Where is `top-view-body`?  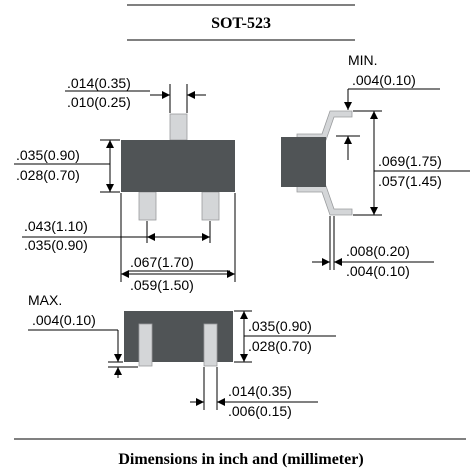
top-view-body is located at coordinates (178, 166).